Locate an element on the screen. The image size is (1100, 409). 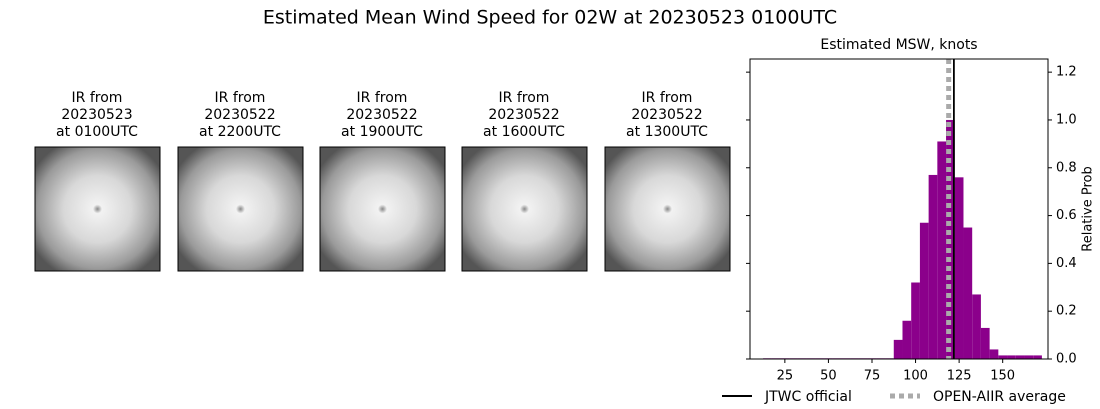
panel-title: 20230523 is located at coordinates (96, 115).